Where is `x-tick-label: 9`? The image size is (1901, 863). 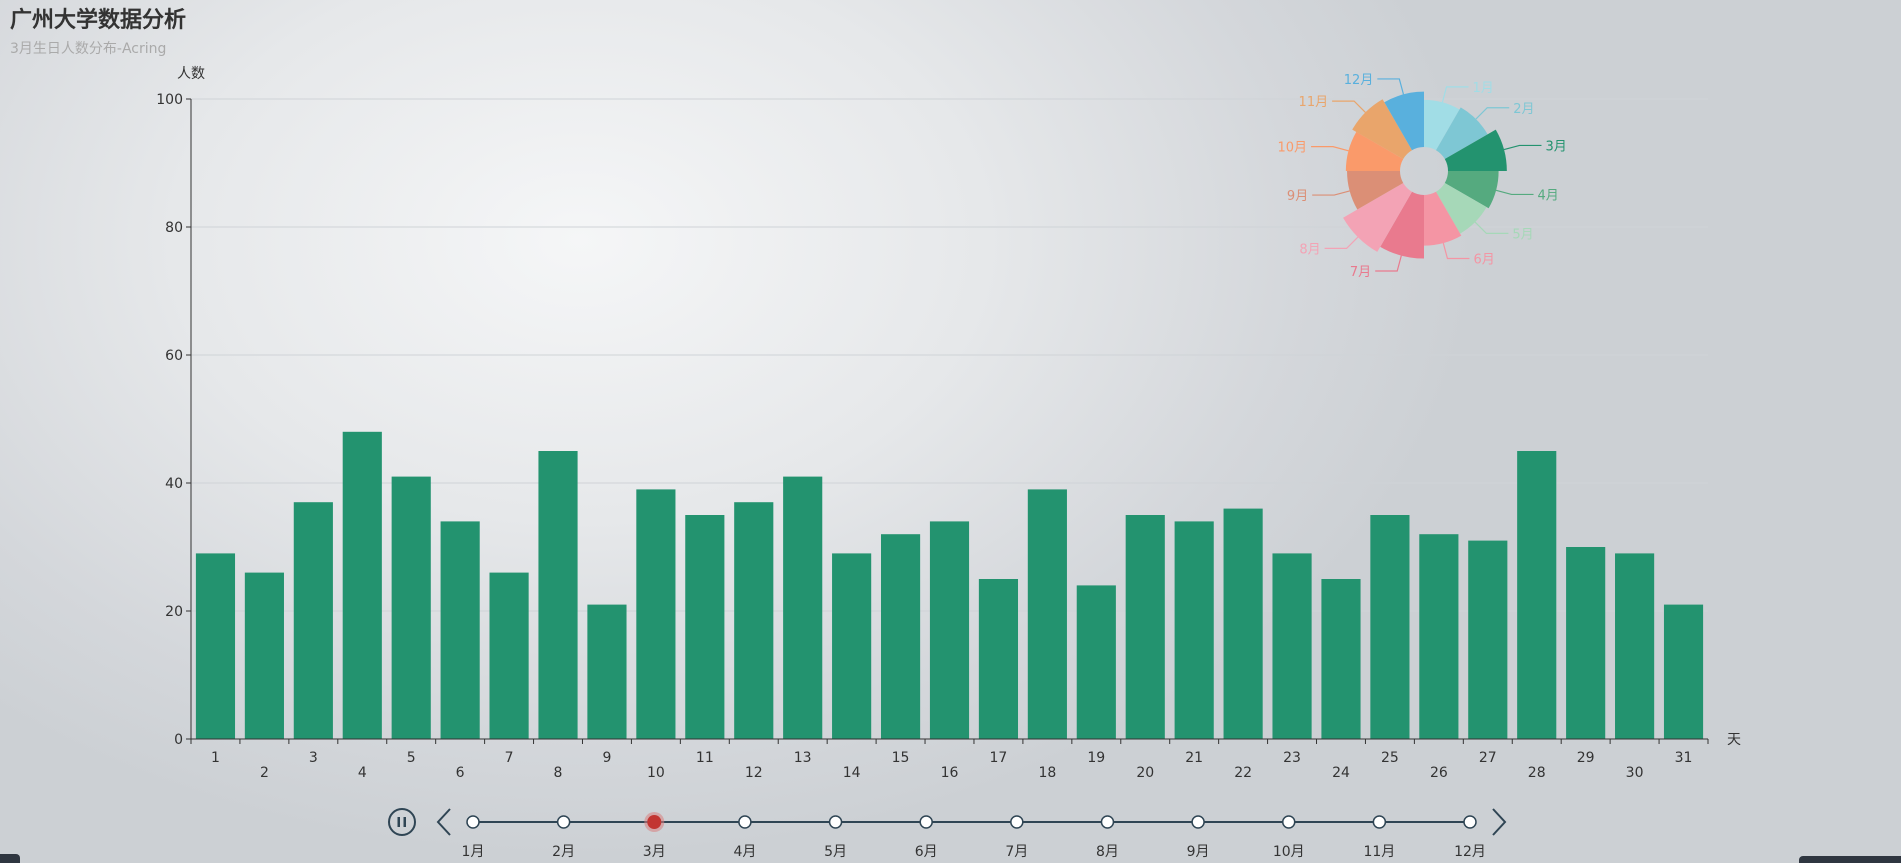 x-tick-label: 9 is located at coordinates (606, 758).